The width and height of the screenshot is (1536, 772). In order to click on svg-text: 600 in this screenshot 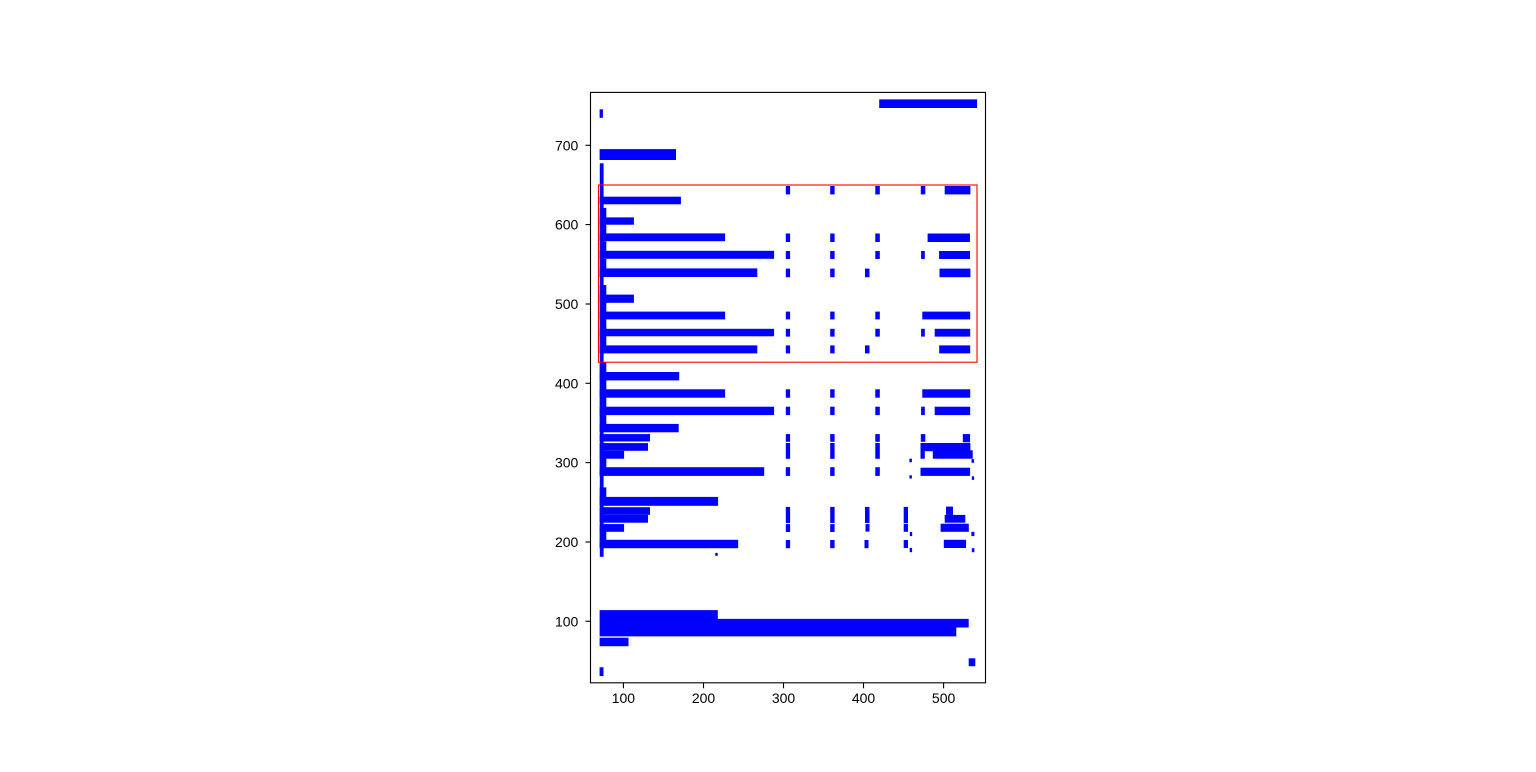, I will do `click(567, 225)`.